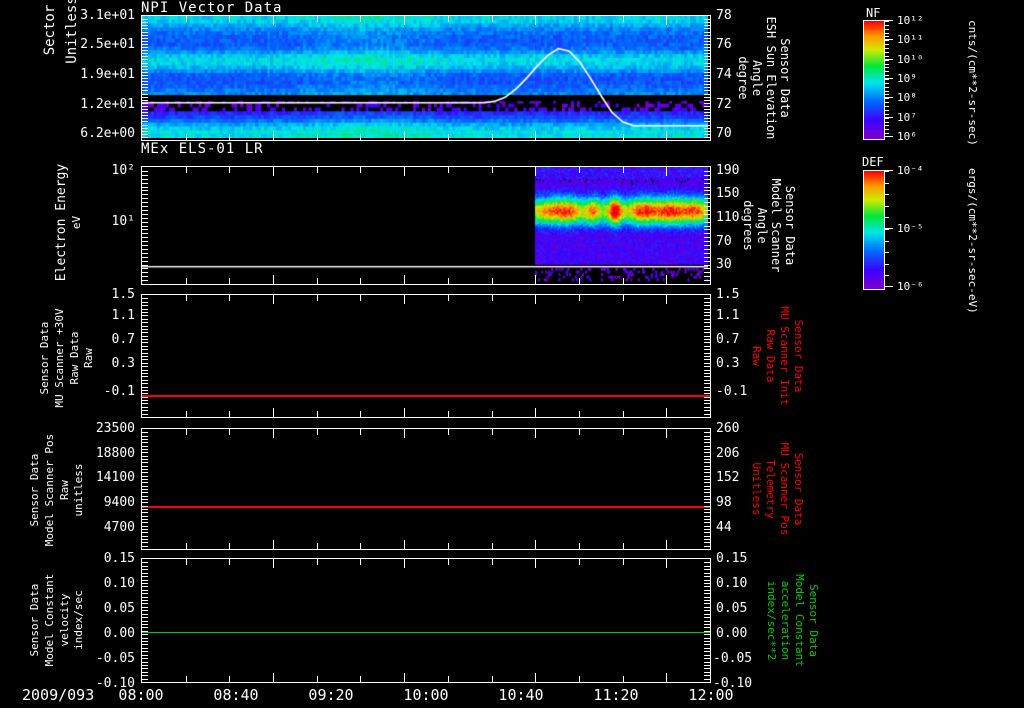 The image size is (1024, 708). Describe the element at coordinates (728, 363) in the screenshot. I see `panel3-rtick-3: 0.3` at that location.